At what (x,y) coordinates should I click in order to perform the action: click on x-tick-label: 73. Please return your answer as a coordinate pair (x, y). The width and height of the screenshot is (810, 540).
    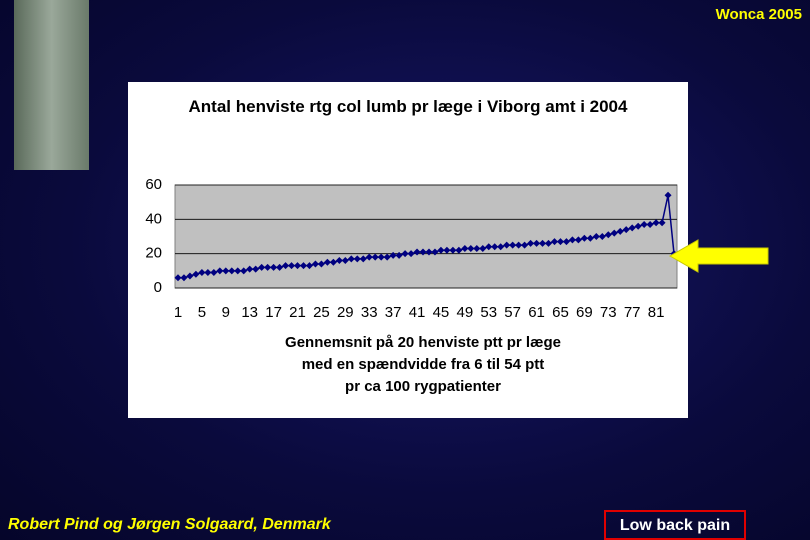
    Looking at the image, I should click on (608, 312).